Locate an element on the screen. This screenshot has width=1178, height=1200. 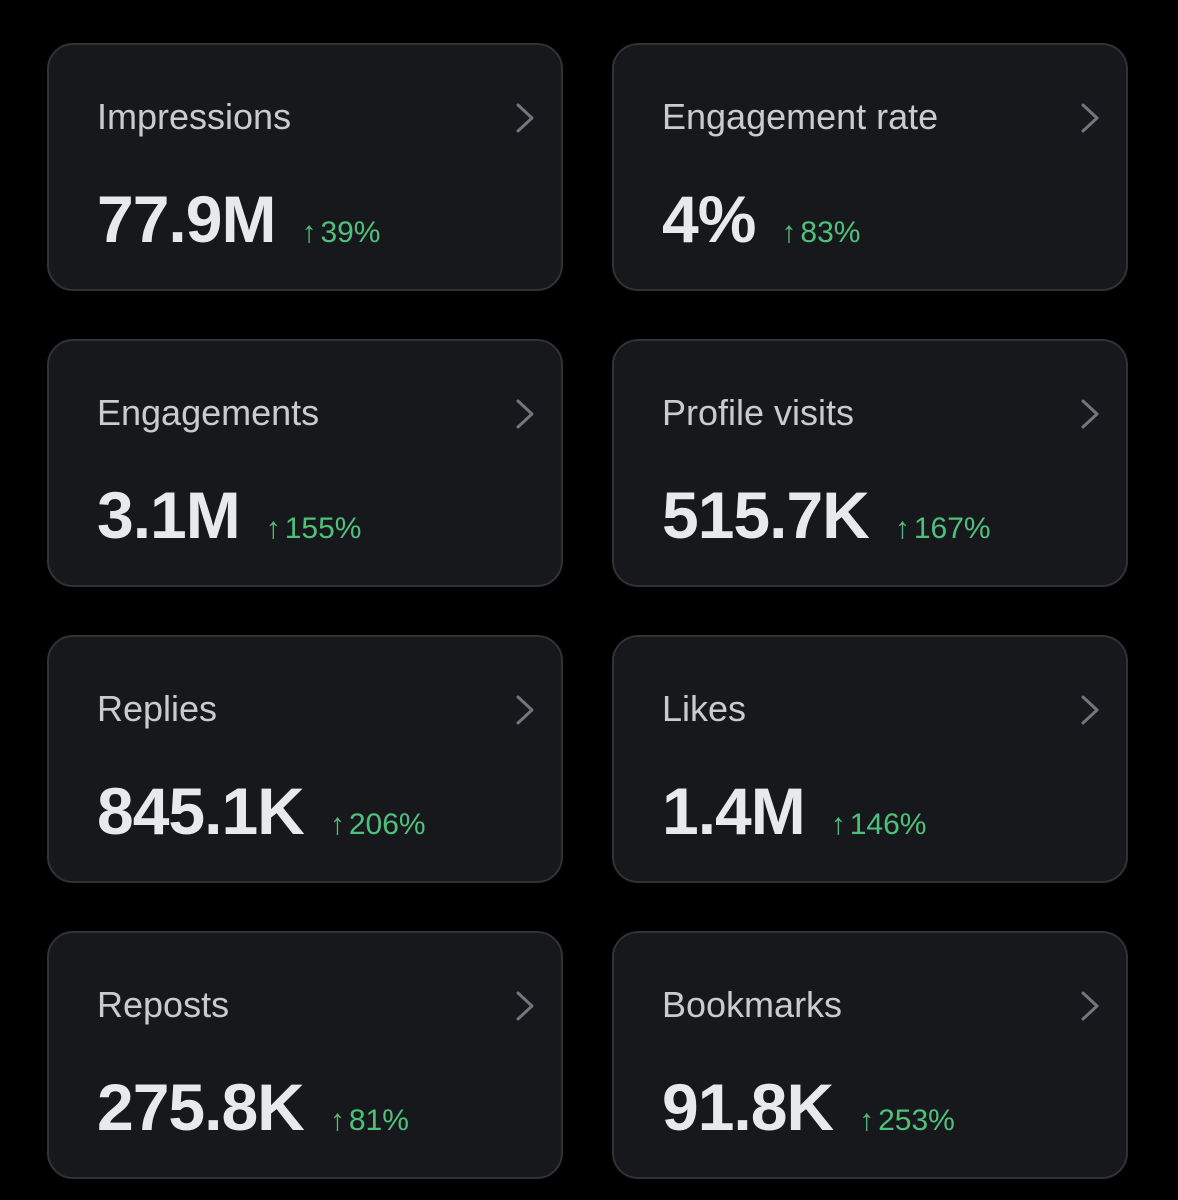
metric-value-row: 4% ↑ 83% is located at coordinates (761, 219).